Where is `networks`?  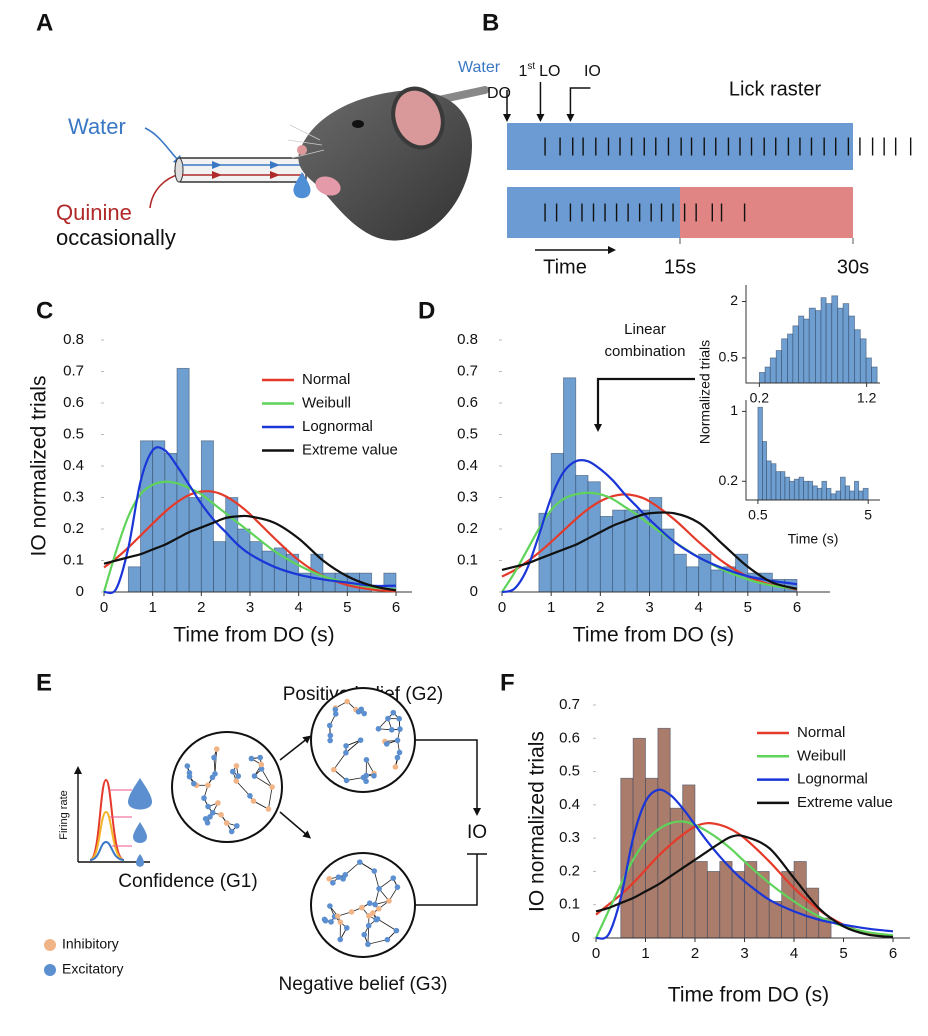 networks is located at coordinates (293, 822).